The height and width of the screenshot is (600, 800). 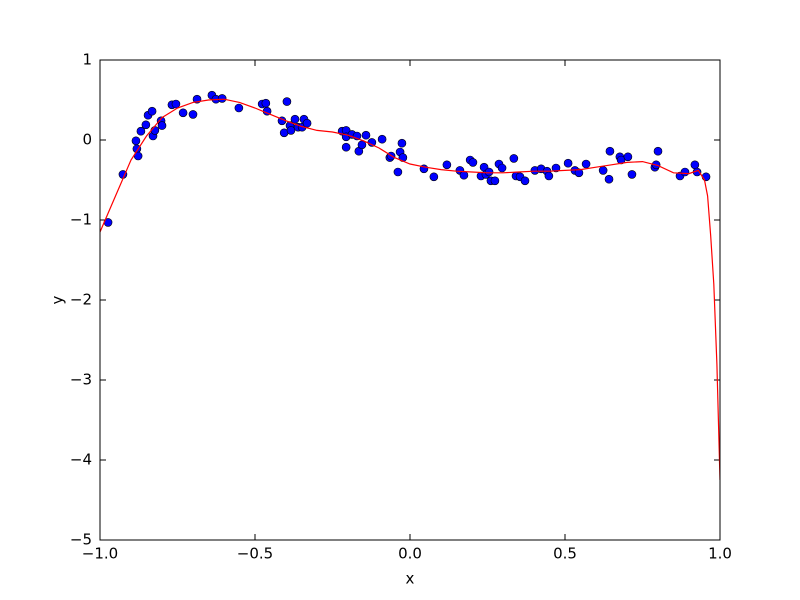 I want to click on x-axis-label: x, so click(x=410, y=579).